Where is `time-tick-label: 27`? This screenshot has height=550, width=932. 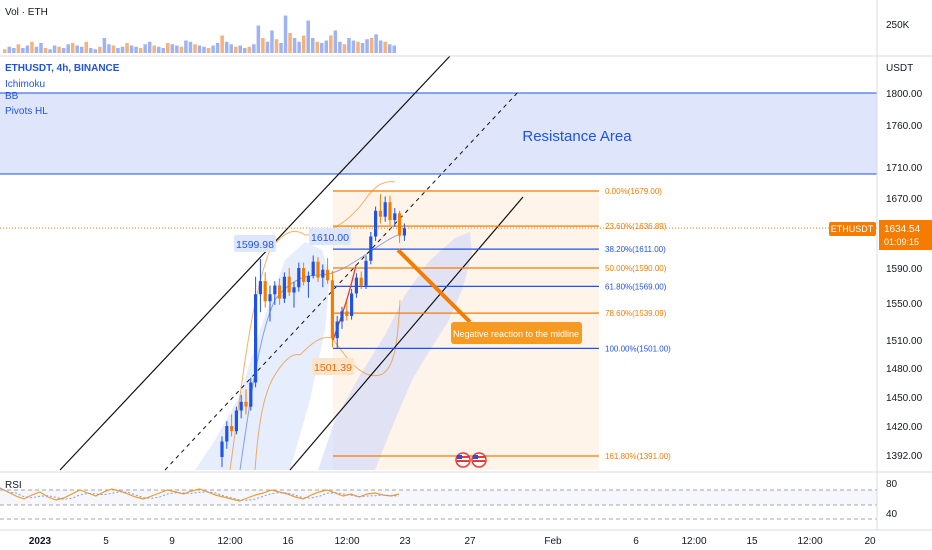
time-tick-label: 27 is located at coordinates (470, 541).